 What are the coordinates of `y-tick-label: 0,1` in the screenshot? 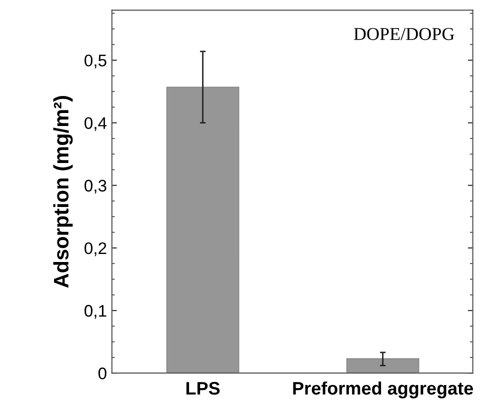 It's located at (95, 311).